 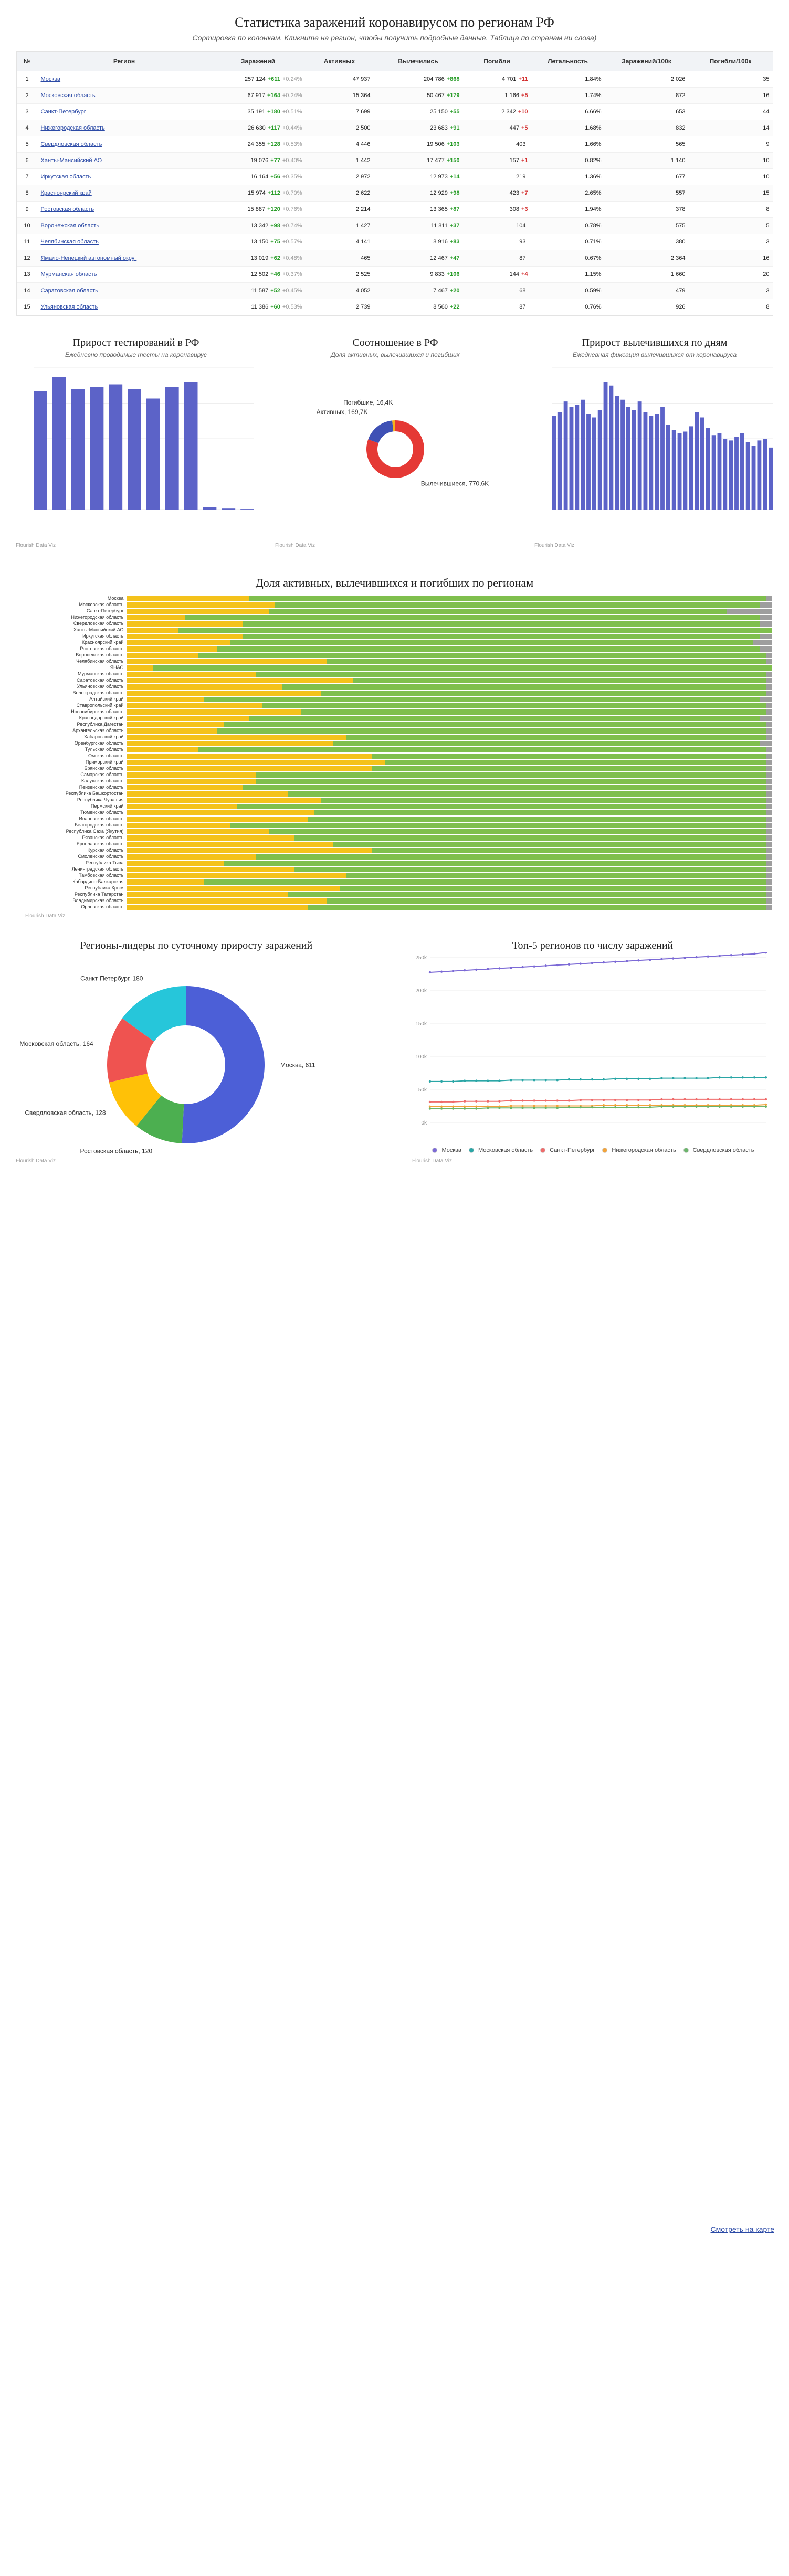 I want to click on active-cell: 4 446, so click(x=339, y=144).